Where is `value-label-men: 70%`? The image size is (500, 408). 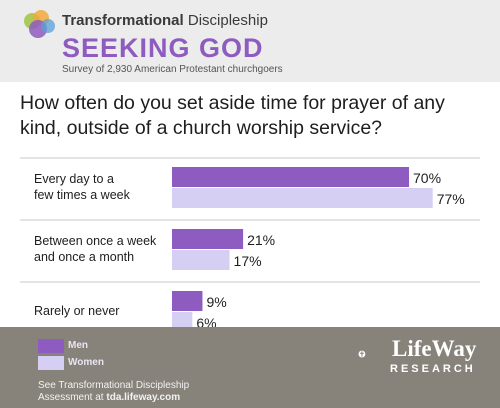 value-label-men: 70% is located at coordinates (427, 178).